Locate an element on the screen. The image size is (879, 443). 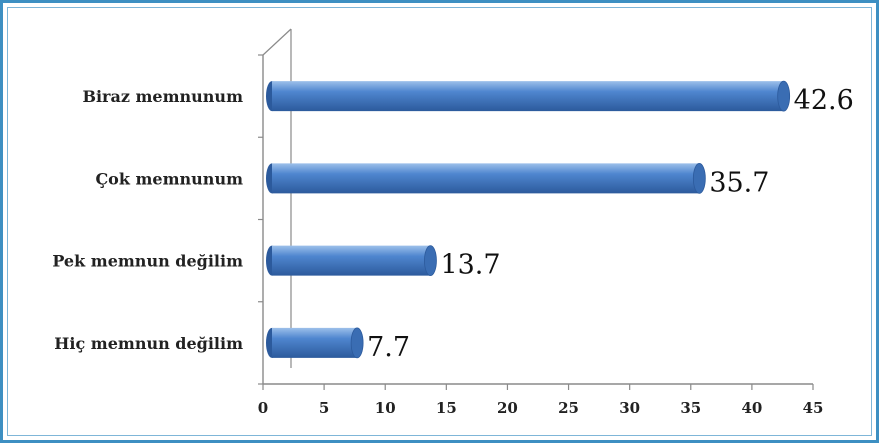
data-label: 35.7 is located at coordinates (739, 182).